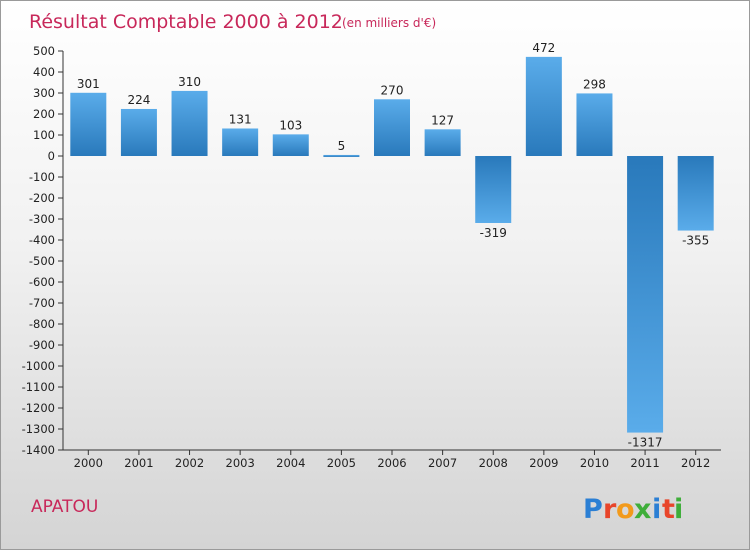  What do you see at coordinates (189, 463) in the screenshot?
I see `x-tick-label: 2002` at bounding box center [189, 463].